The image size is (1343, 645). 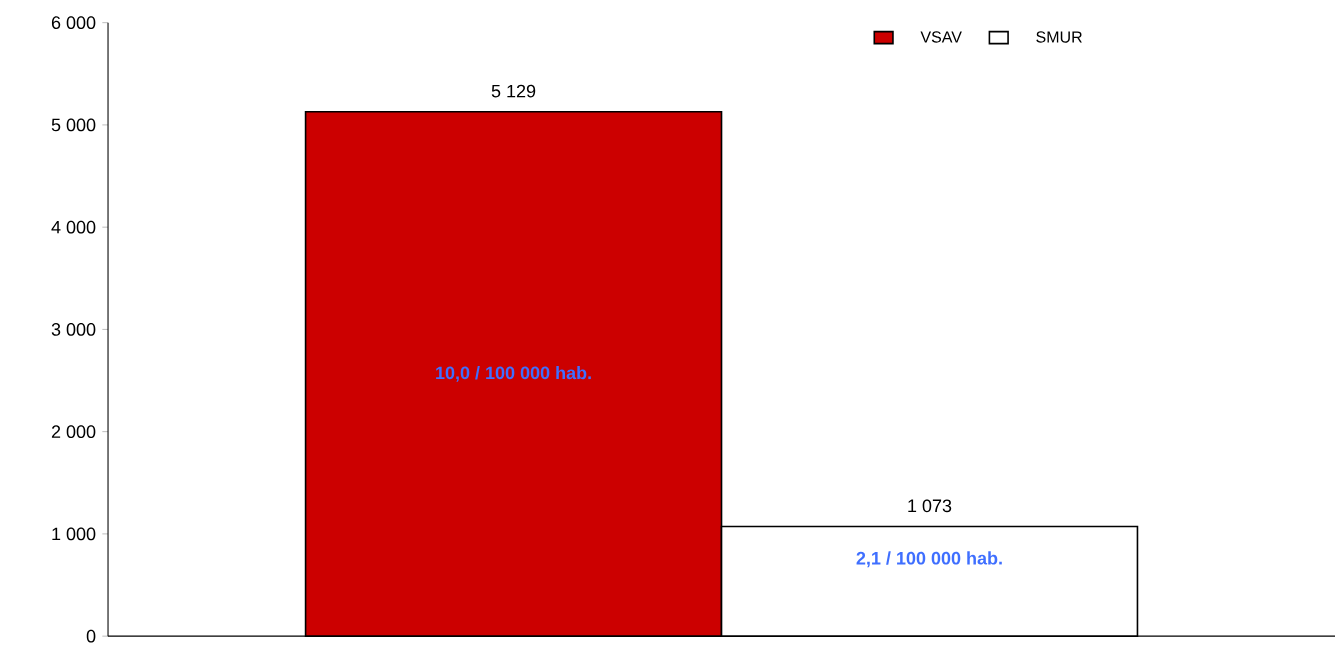 I want to click on y-tick-label: 6 000, so click(x=73, y=22).